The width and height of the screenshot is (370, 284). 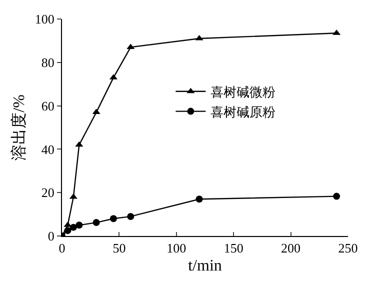 What do you see at coordinates (234, 248) in the screenshot?
I see `x-tick-label: 150` at bounding box center [234, 248].